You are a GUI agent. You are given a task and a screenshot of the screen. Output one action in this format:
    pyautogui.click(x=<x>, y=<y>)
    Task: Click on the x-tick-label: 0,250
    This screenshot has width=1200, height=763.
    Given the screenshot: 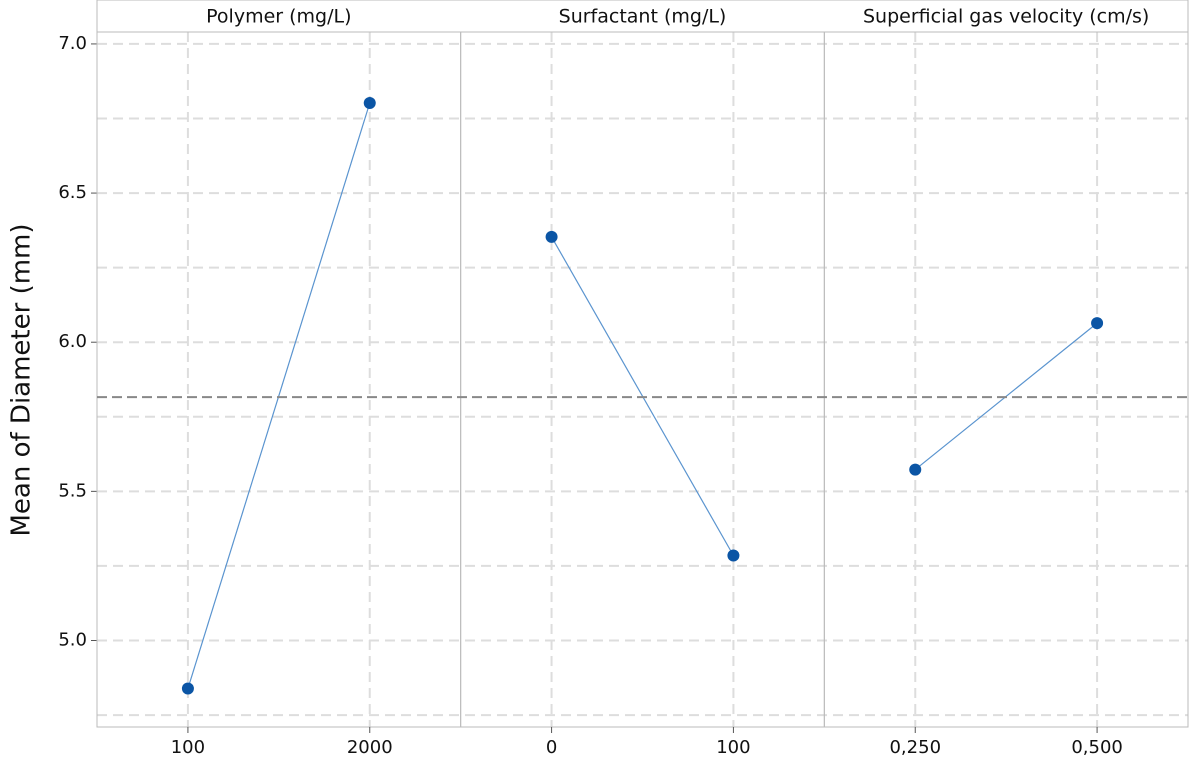 What is the action you would take?
    pyautogui.click(x=915, y=747)
    